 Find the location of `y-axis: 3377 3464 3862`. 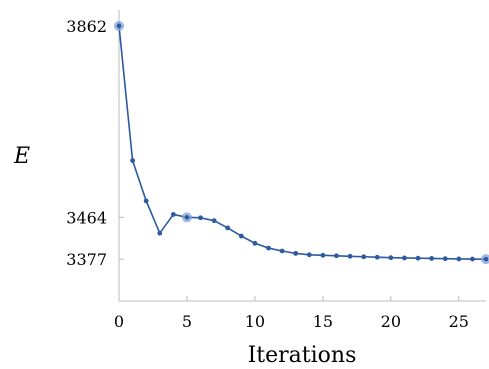

y-axis: 3377 3464 3862 is located at coordinates (95, 155).